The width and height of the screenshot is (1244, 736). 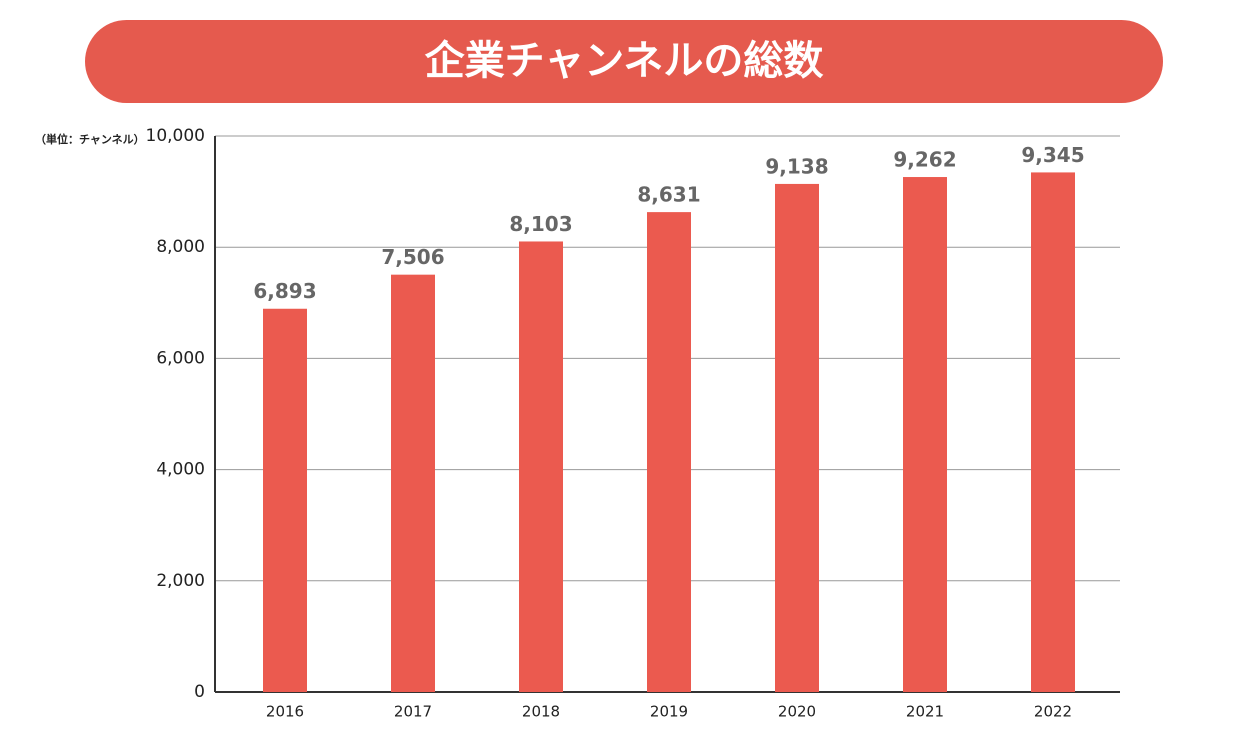 I want to click on x-tick-label: 2016, so click(x=285, y=712).